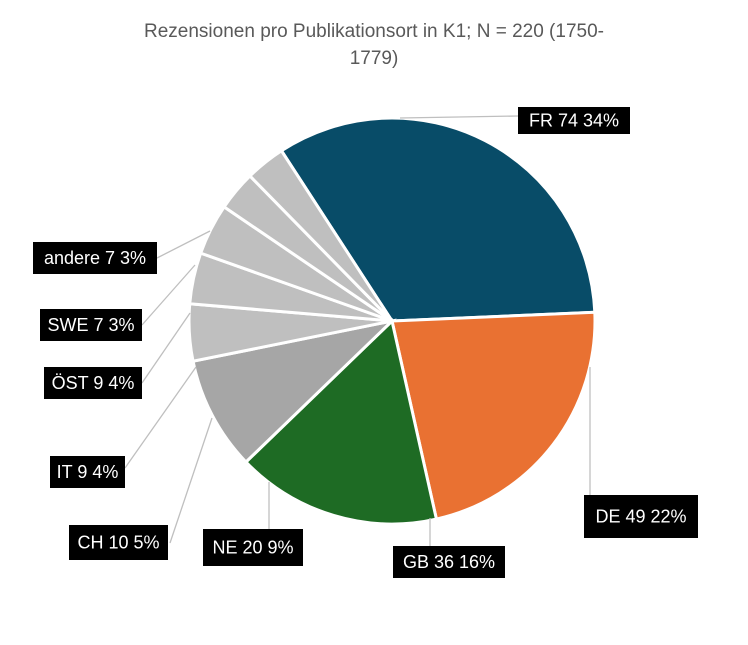 This screenshot has width=748, height=645. I want to click on pie-slice-de, so click(493, 415).